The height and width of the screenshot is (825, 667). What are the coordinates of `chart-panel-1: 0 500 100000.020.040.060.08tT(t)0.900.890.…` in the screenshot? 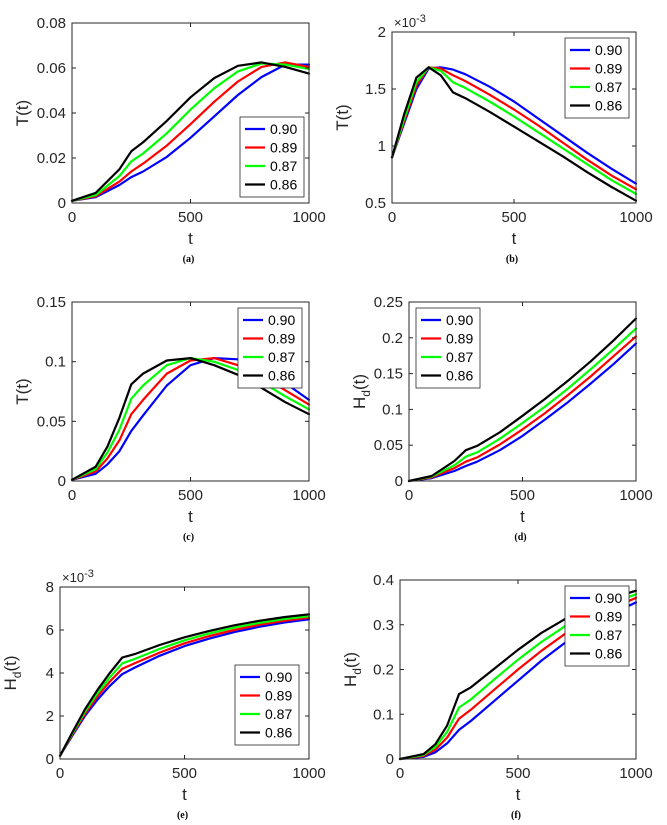 It's located at (169, 140).